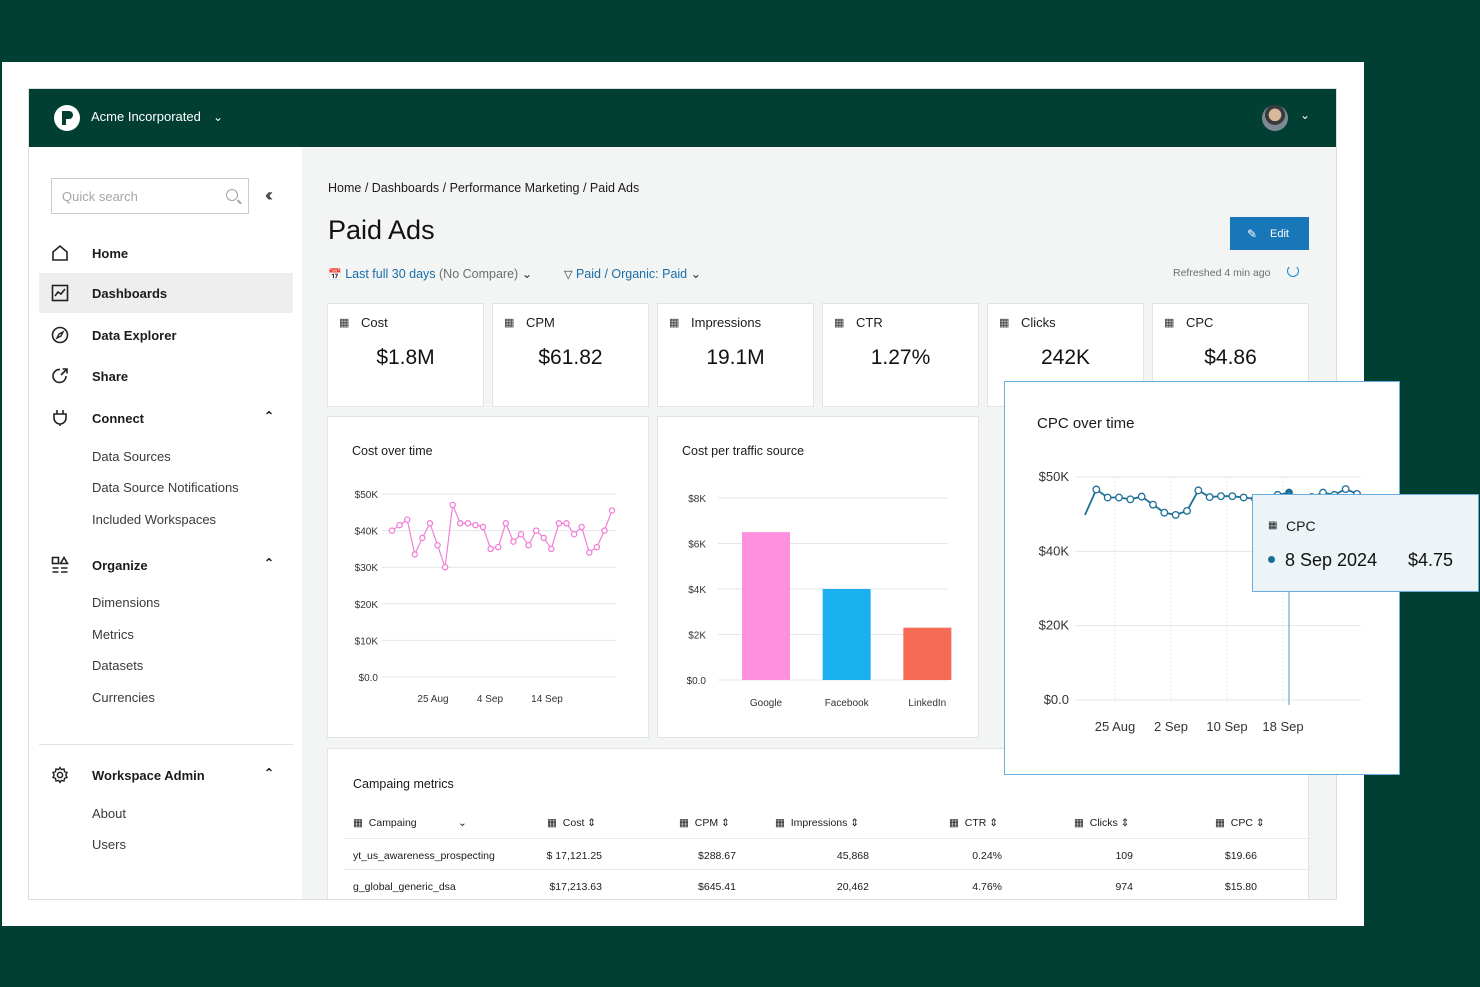 This screenshot has height=987, width=1480. I want to click on cell-cost: $17,213.63, so click(575, 887).